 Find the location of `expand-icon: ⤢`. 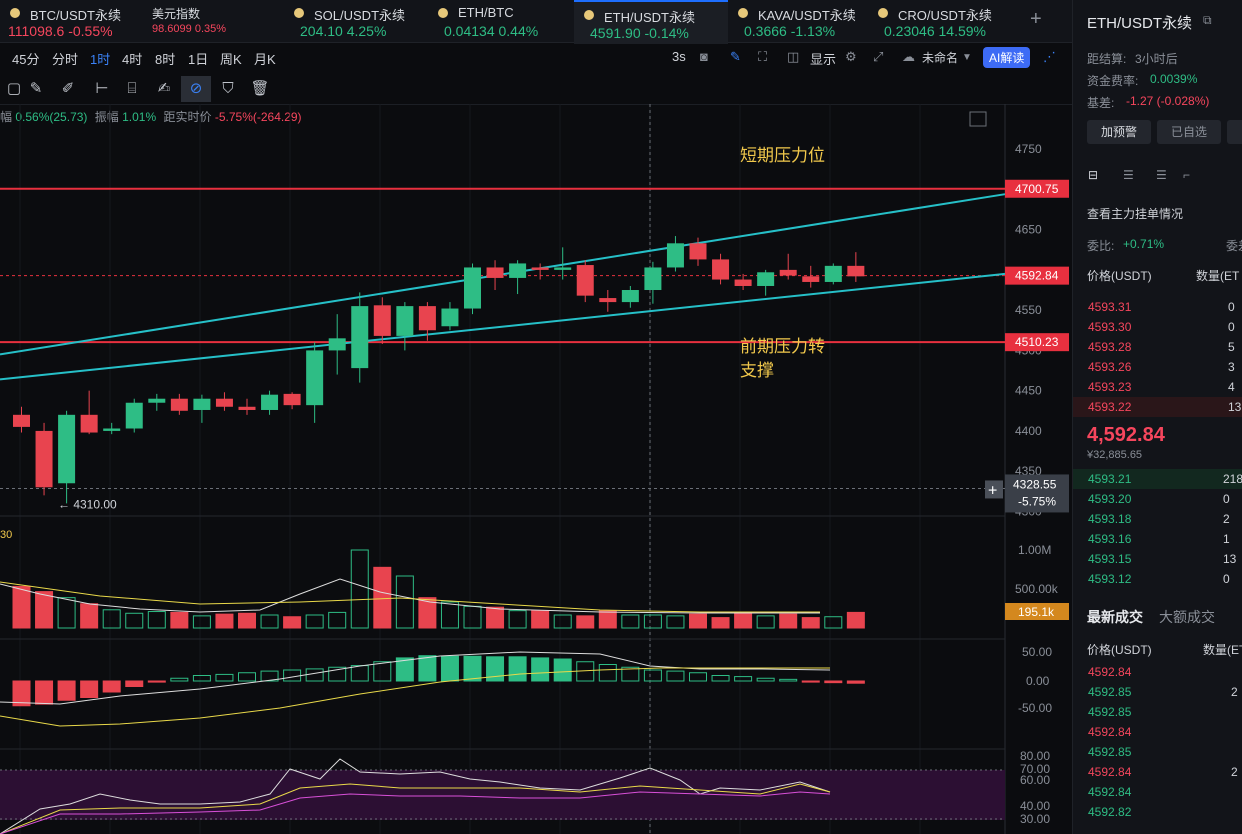

expand-icon: ⤢ is located at coordinates (878, 56).